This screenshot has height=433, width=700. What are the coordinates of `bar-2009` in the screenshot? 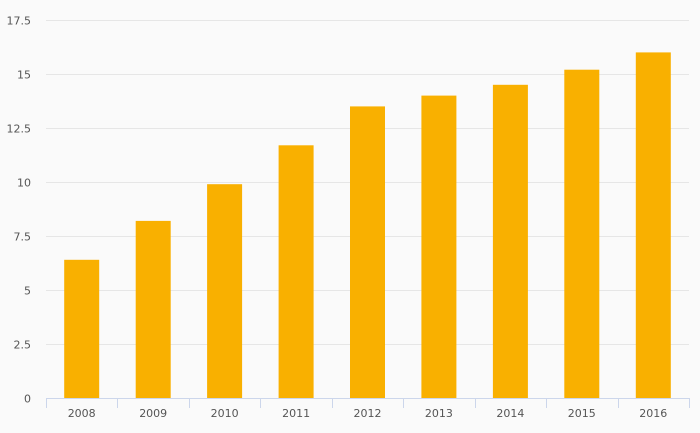 It's located at (153, 309).